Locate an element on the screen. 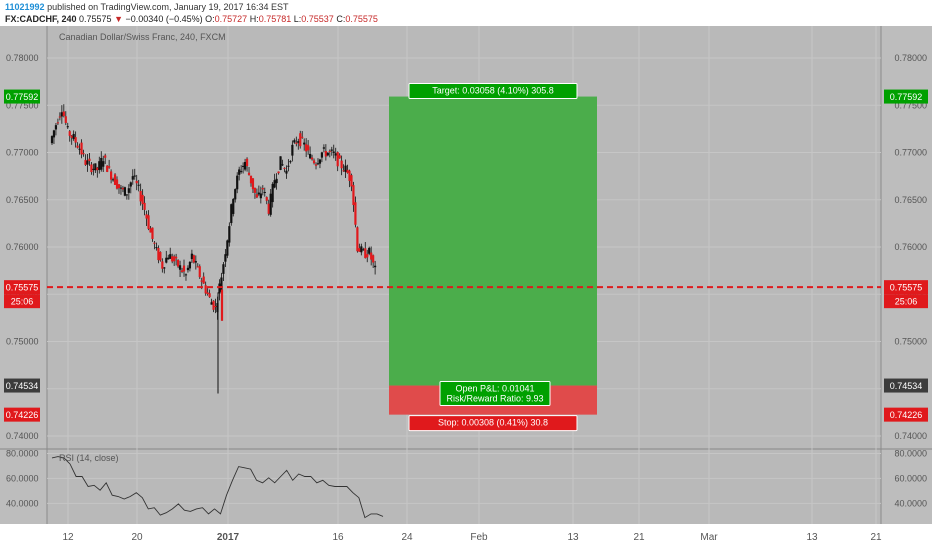 This screenshot has width=932, height=550. symbol-label: FX:CADCHF, 240 is located at coordinates (41, 19).